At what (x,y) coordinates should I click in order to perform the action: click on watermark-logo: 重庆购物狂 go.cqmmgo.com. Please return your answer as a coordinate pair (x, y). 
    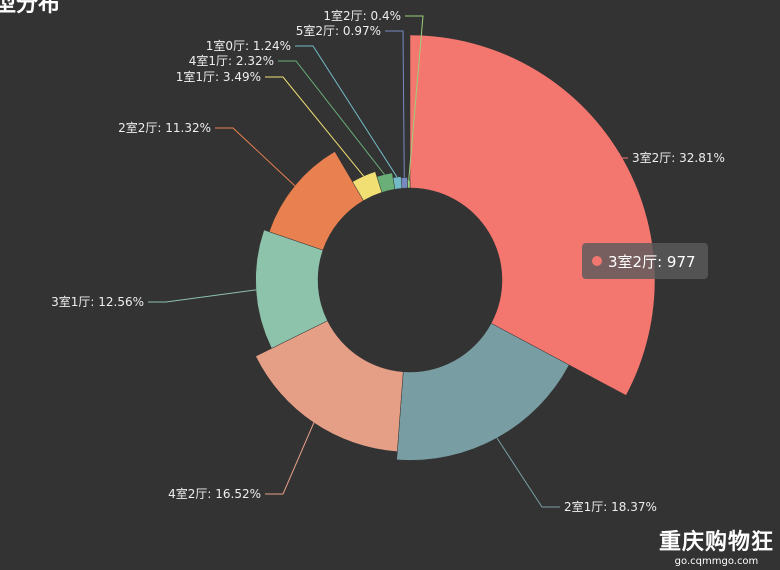
    Looking at the image, I should click on (716, 549).